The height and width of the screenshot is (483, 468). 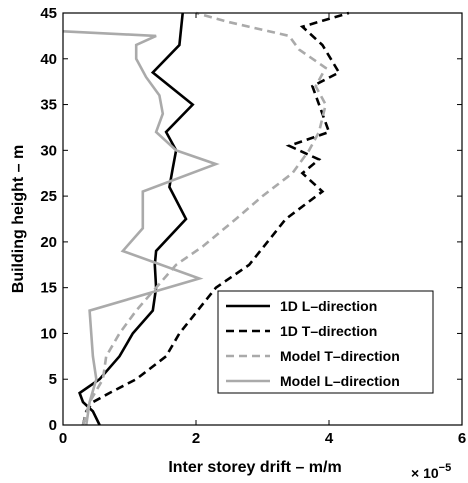 What do you see at coordinates (18, 219) in the screenshot?
I see `y-axis-label: Building height – m` at bounding box center [18, 219].